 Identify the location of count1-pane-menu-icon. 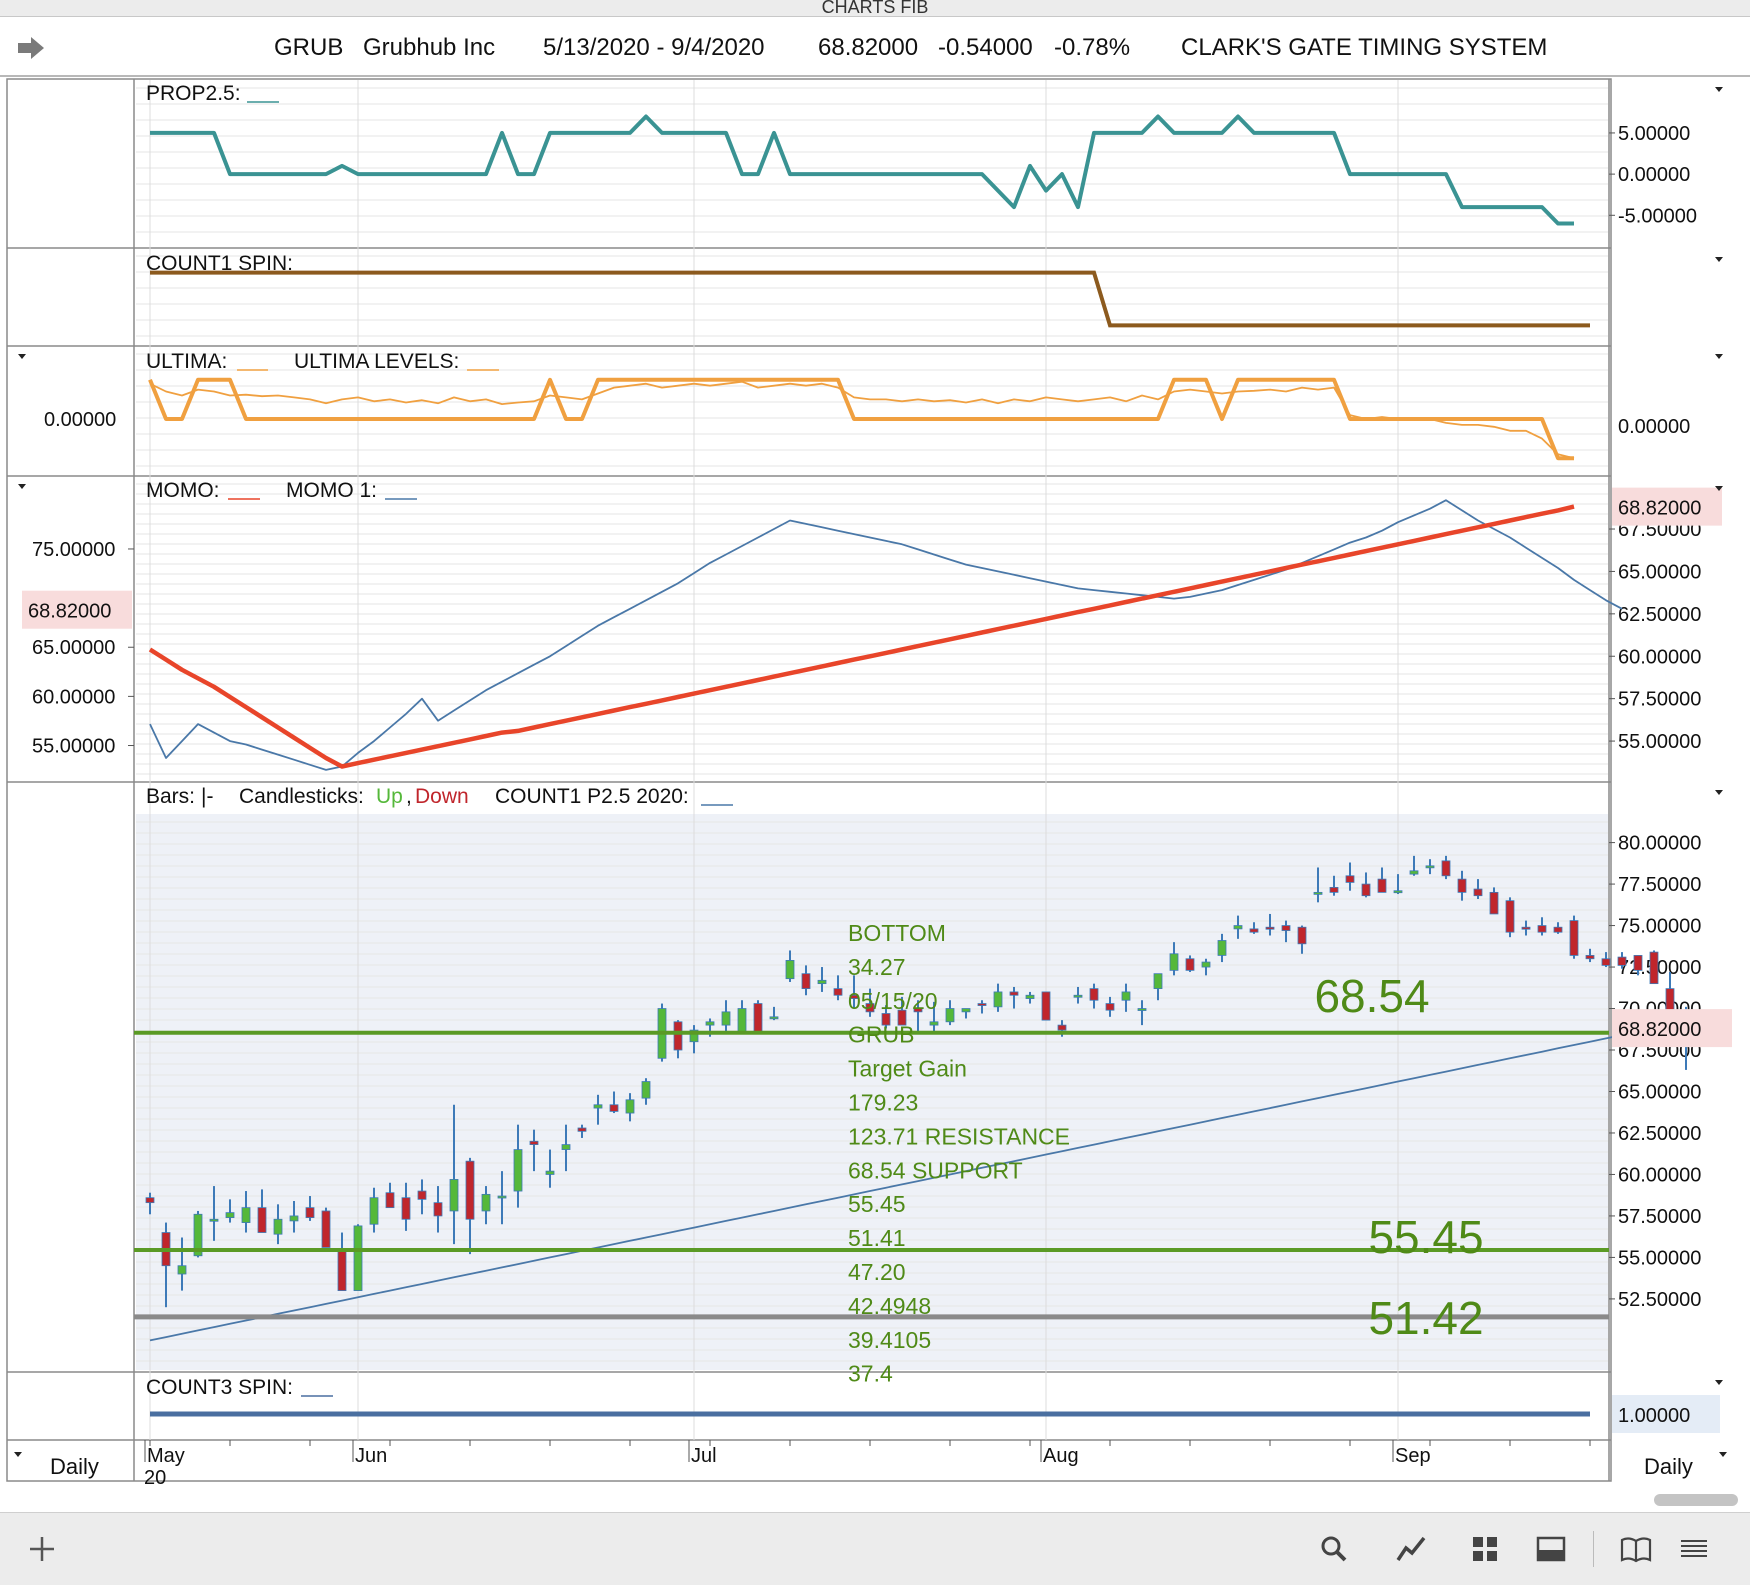
(1719, 259).